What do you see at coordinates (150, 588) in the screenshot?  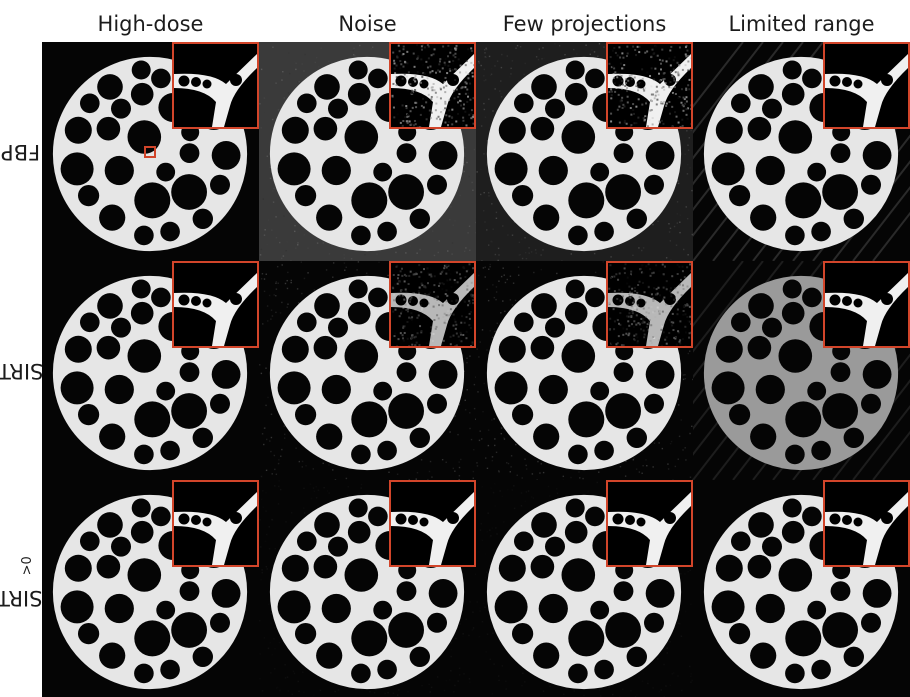 I see `panel-sirt-nonneg-high-dose` at bounding box center [150, 588].